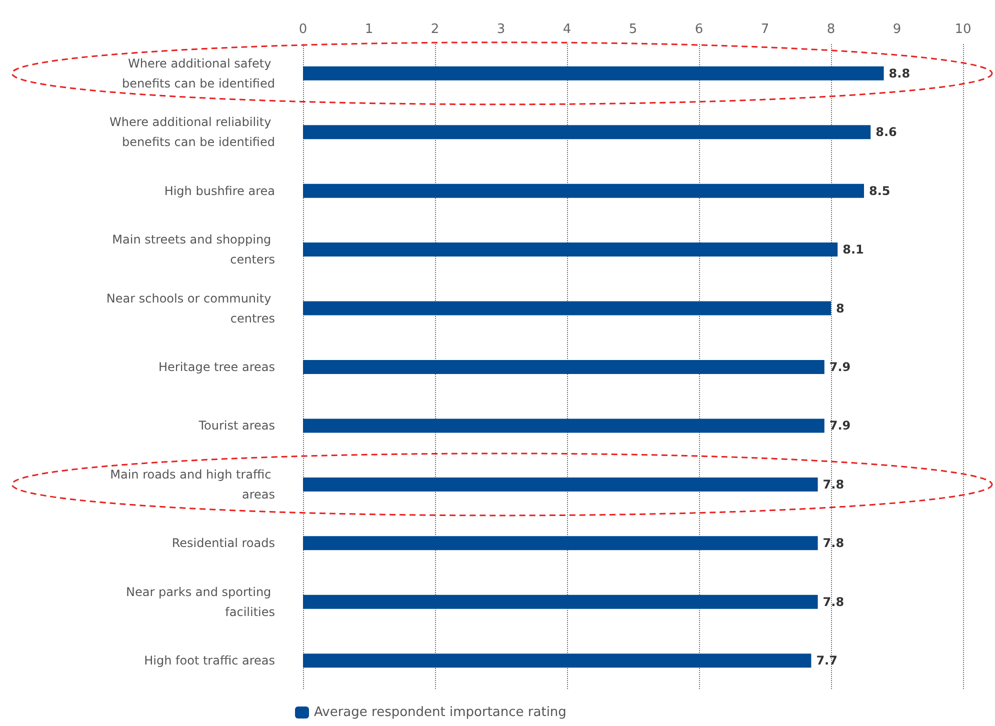 The width and height of the screenshot is (995, 726). What do you see at coordinates (886, 132) in the screenshot?
I see `data-label: 8.6` at bounding box center [886, 132].